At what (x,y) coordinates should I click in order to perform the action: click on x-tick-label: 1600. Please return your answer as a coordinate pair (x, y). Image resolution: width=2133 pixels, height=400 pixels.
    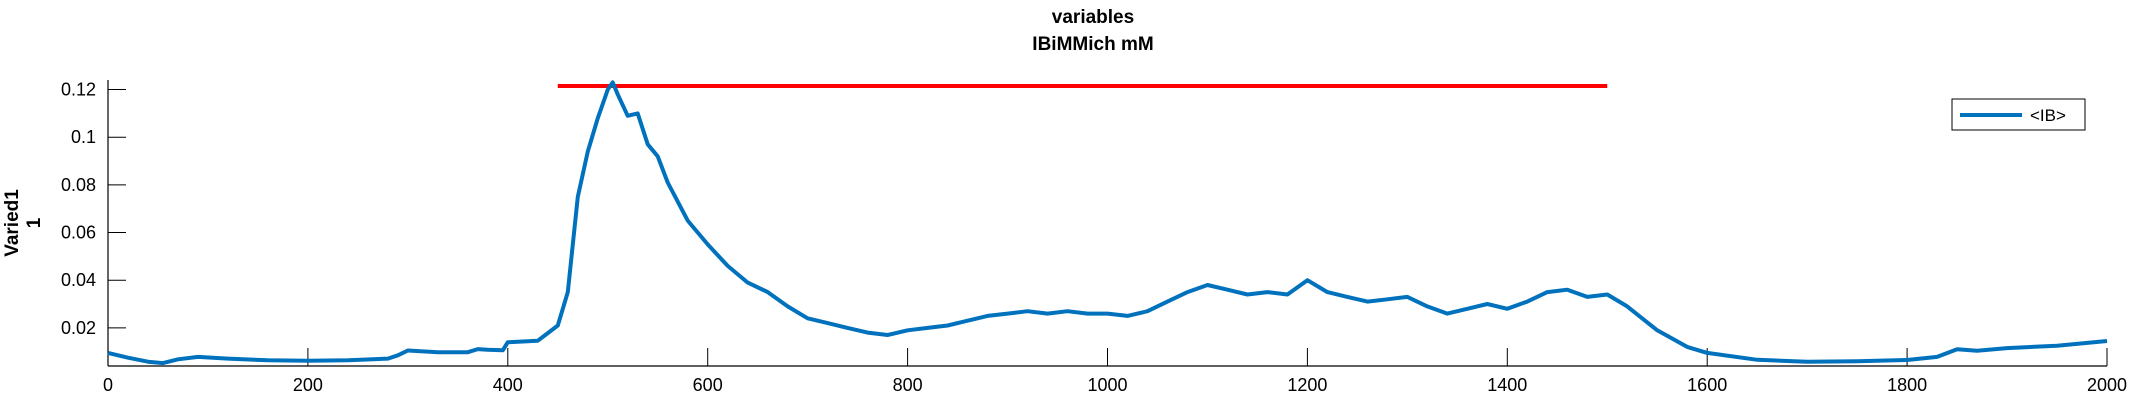
    Looking at the image, I should click on (1707, 385).